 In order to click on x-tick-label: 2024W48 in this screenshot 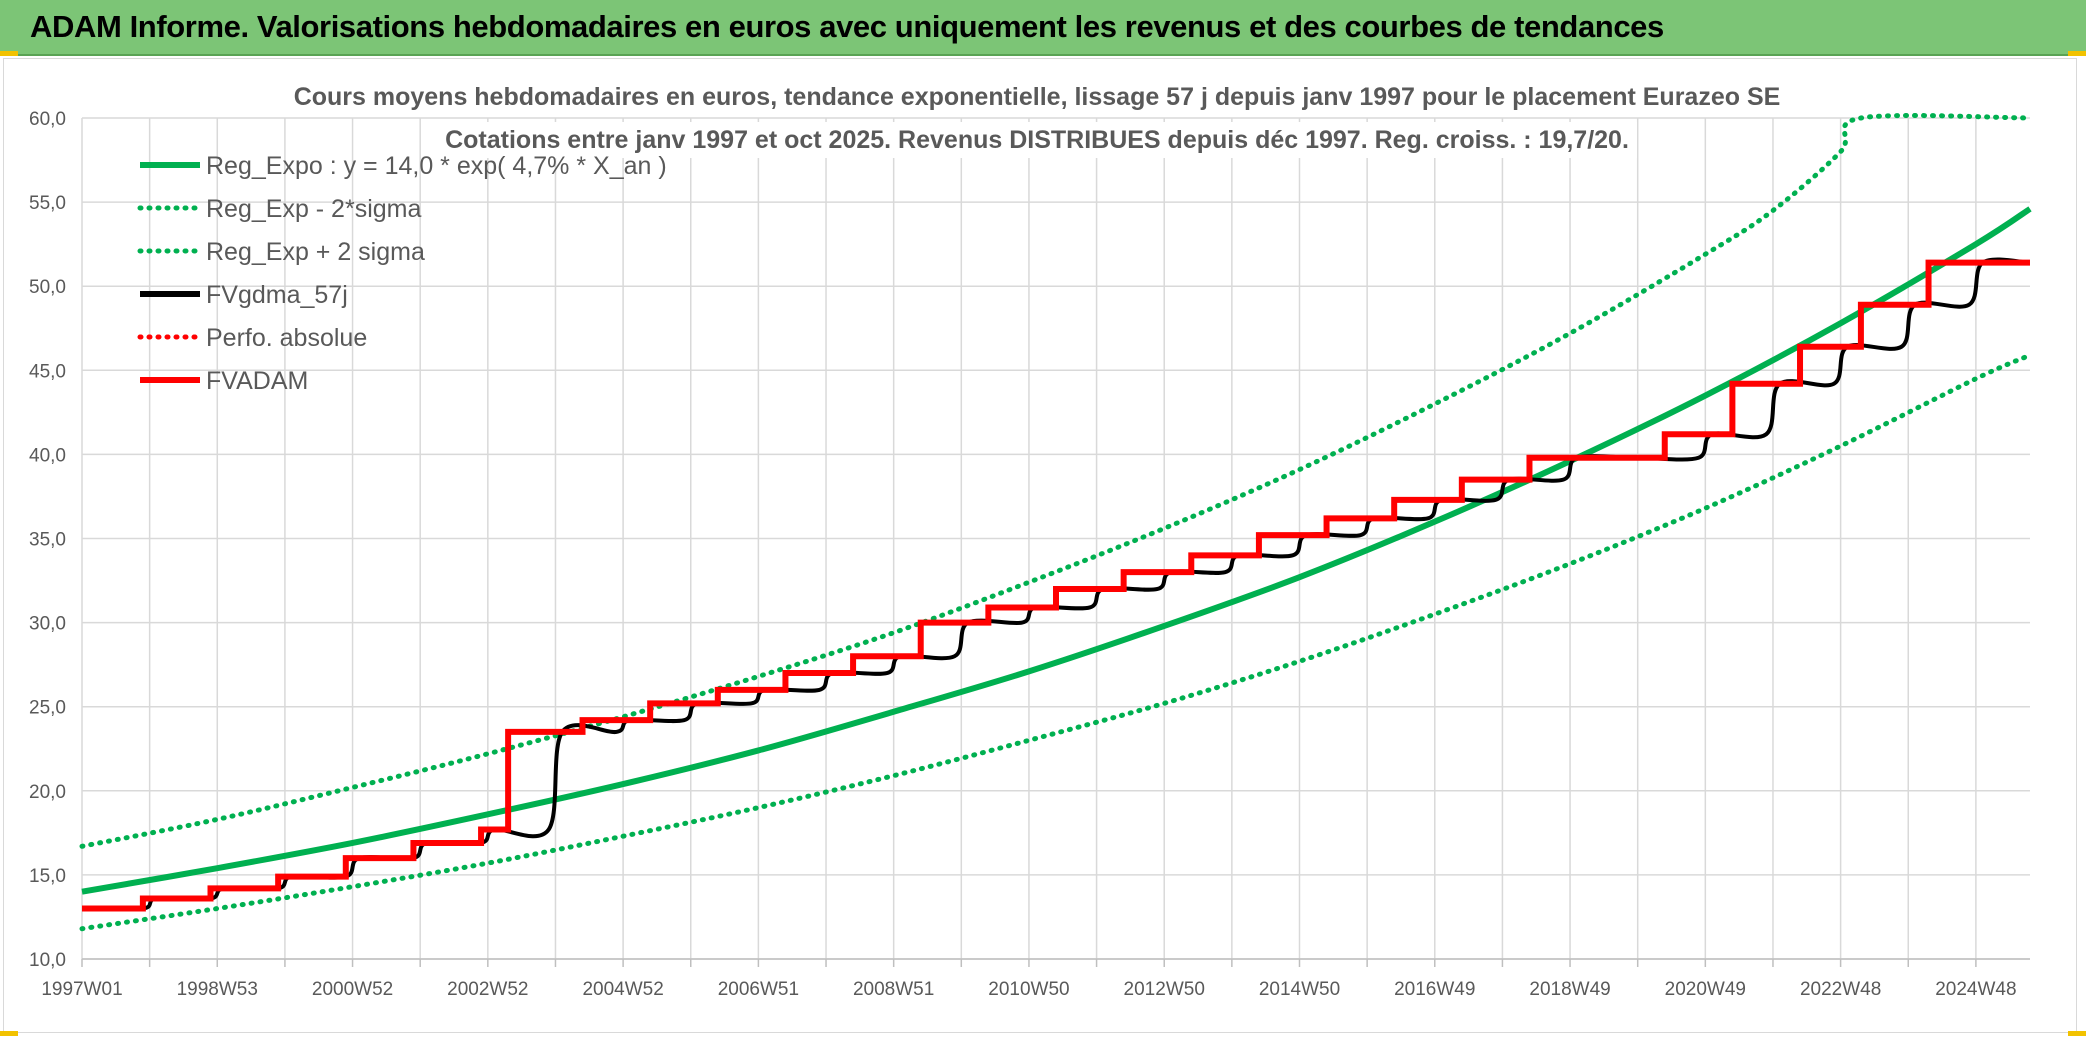, I will do `click(1975, 989)`.